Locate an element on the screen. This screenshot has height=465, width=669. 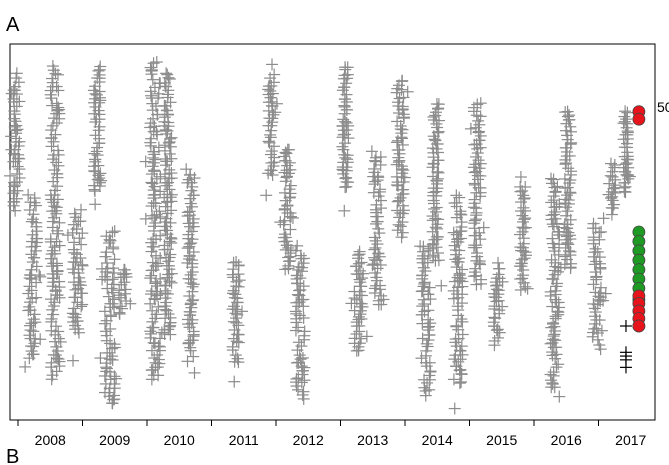
x-tick-label: 2009 is located at coordinates (114, 440).